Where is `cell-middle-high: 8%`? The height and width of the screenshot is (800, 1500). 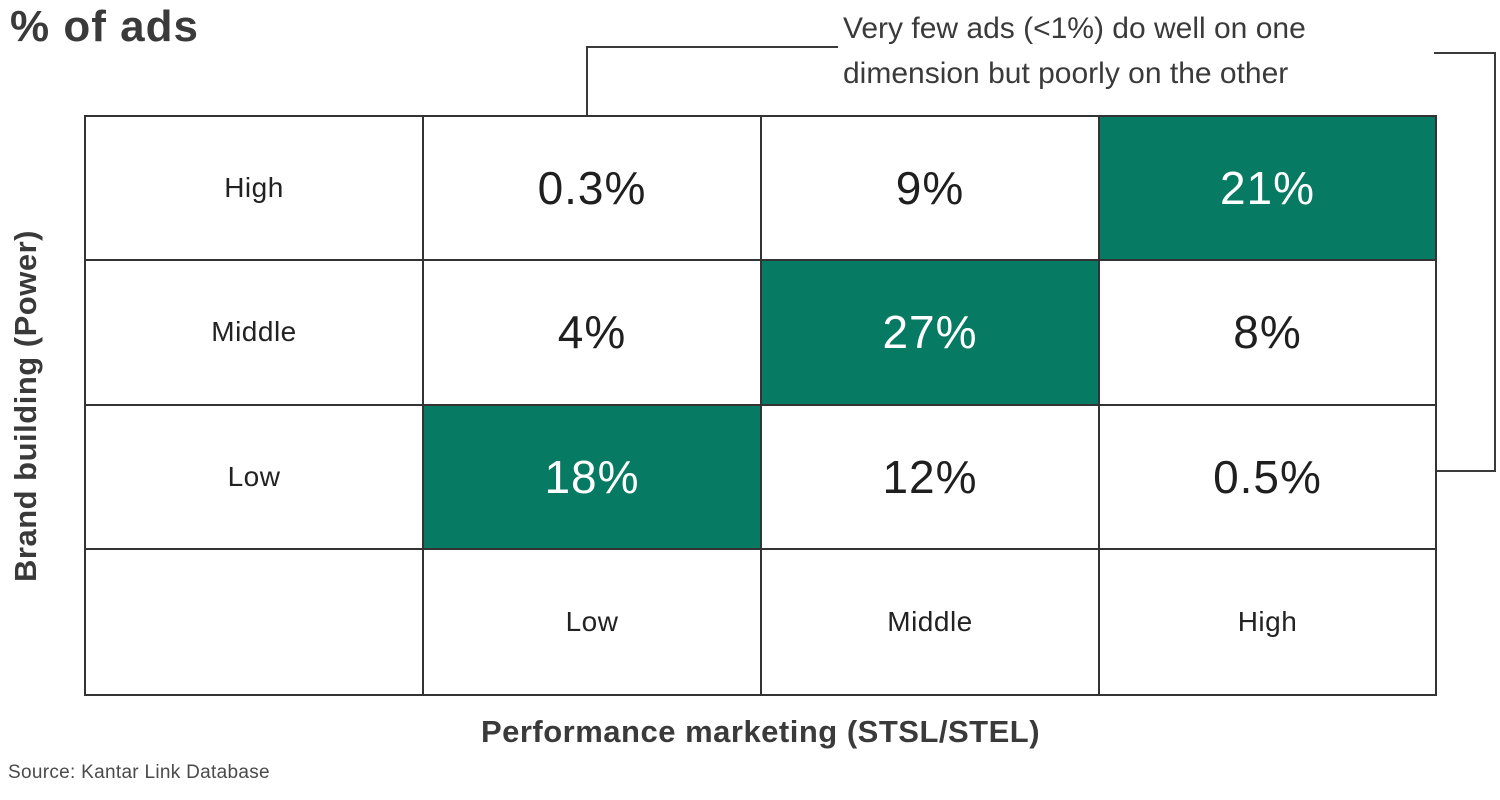 cell-middle-high: 8% is located at coordinates (1267, 333).